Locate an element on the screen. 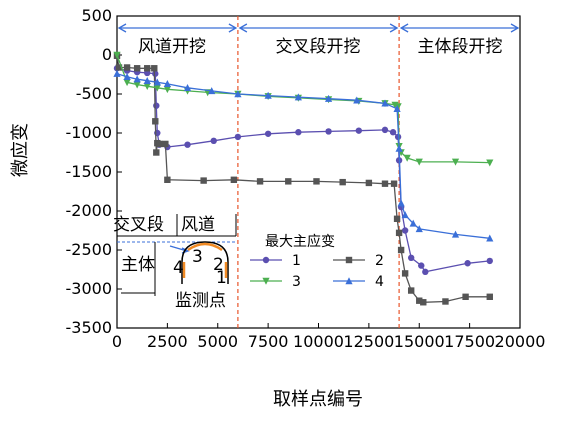 This screenshot has height=427, width=561. y-tick-label: -500 is located at coordinates (94, 93).